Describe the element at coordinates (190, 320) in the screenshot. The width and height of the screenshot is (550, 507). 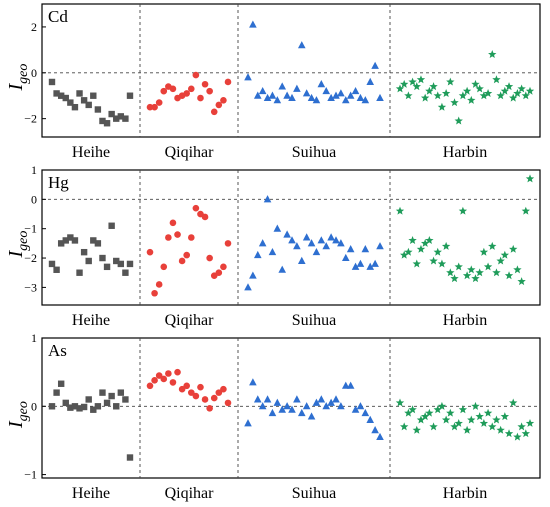
I see `category-label-qiqihar: Qiqihar` at that location.